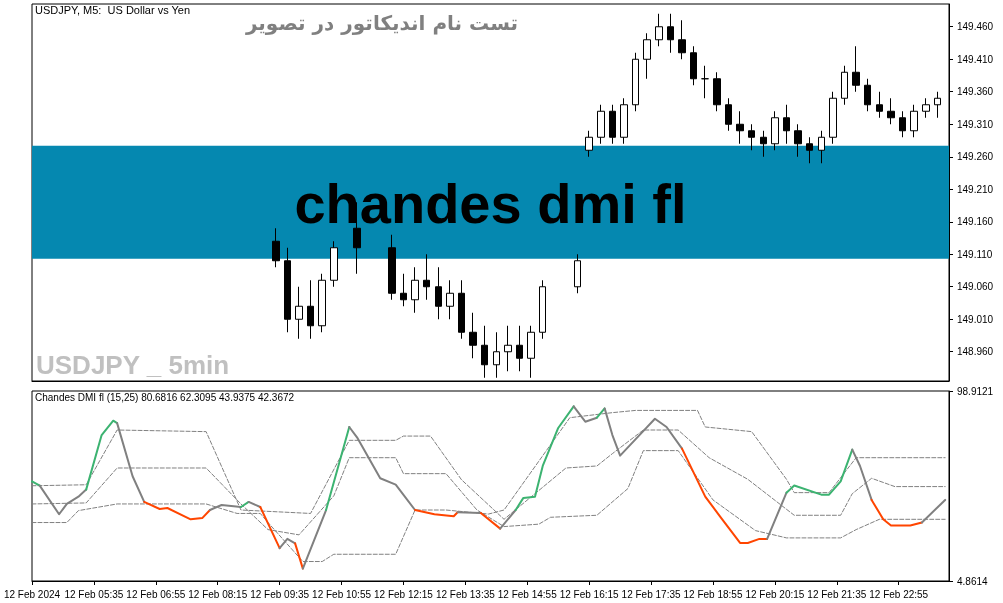 Image resolution: width=1003 pixels, height=603 pixels. What do you see at coordinates (32, 594) in the screenshot?
I see `x-tick-label: 12 Feb 2024` at bounding box center [32, 594].